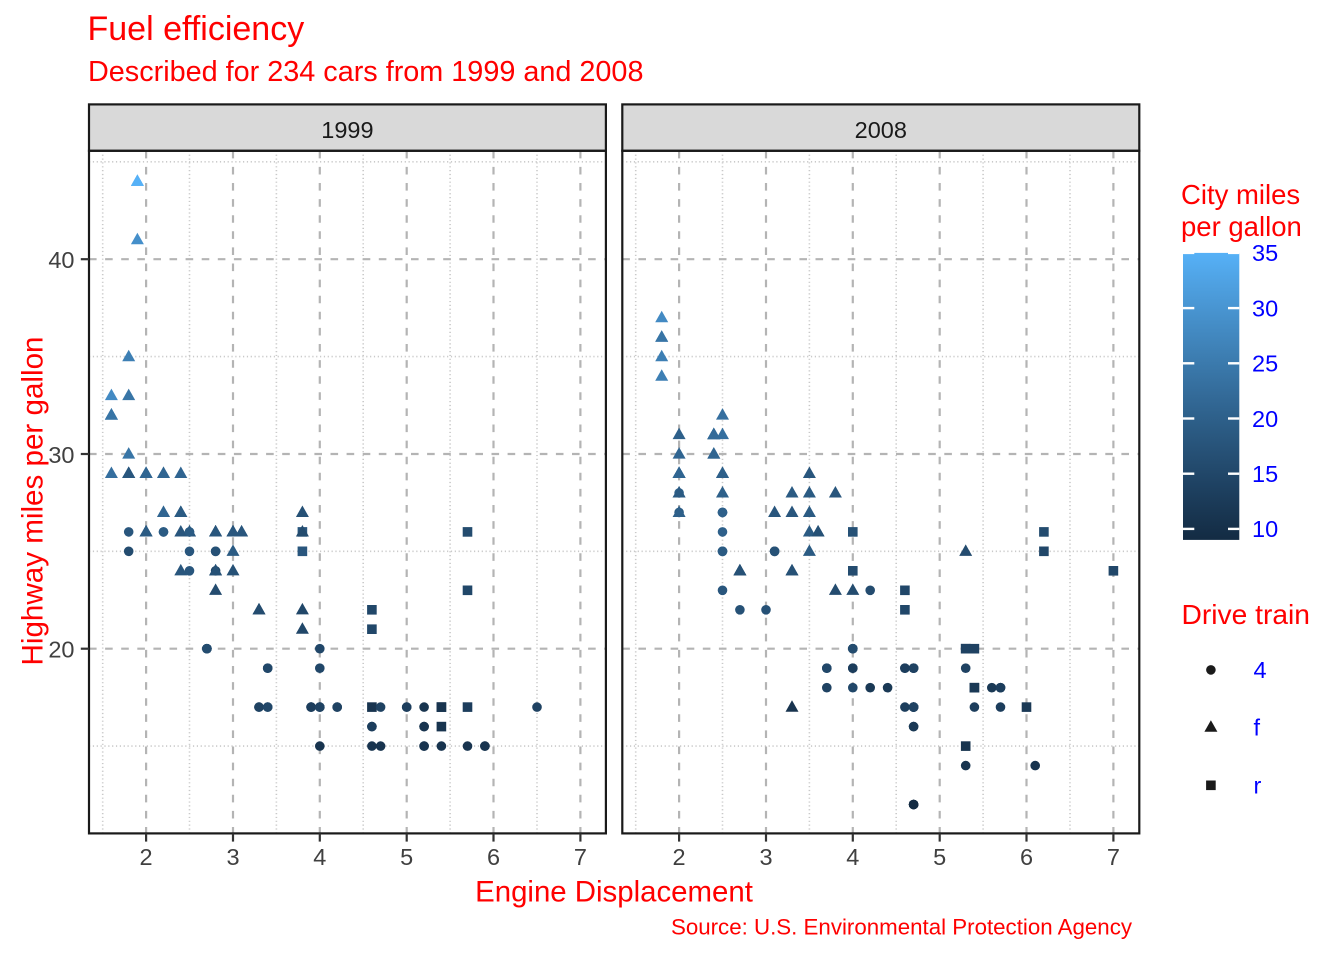 The width and height of the screenshot is (1344, 965). What do you see at coordinates (1265, 364) in the screenshot?
I see `svg-text: 25` at bounding box center [1265, 364].